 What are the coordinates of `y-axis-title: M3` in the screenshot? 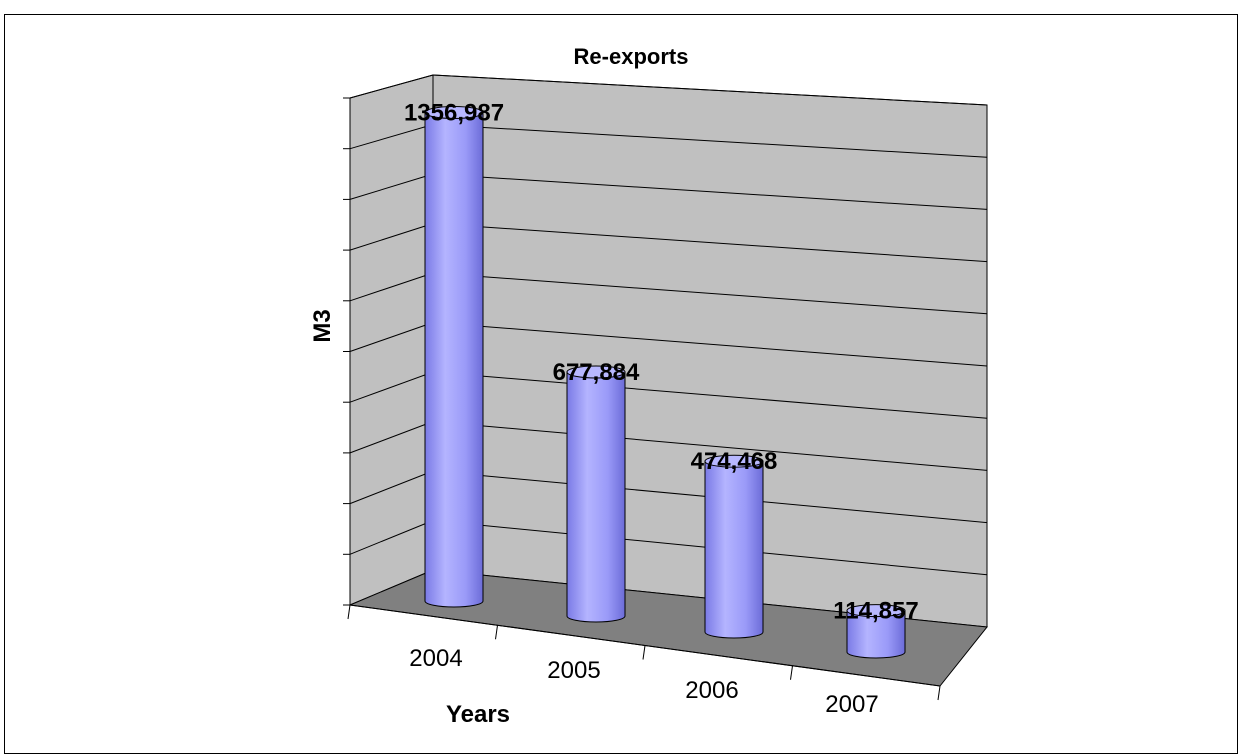 It's located at (322, 325).